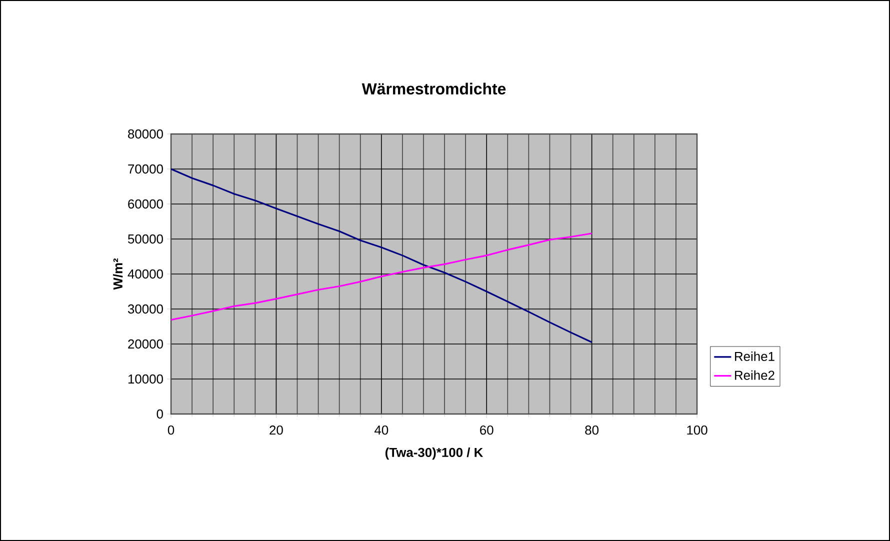 The height and width of the screenshot is (541, 890). I want to click on chart-title: Wärmestromdichte, so click(434, 88).